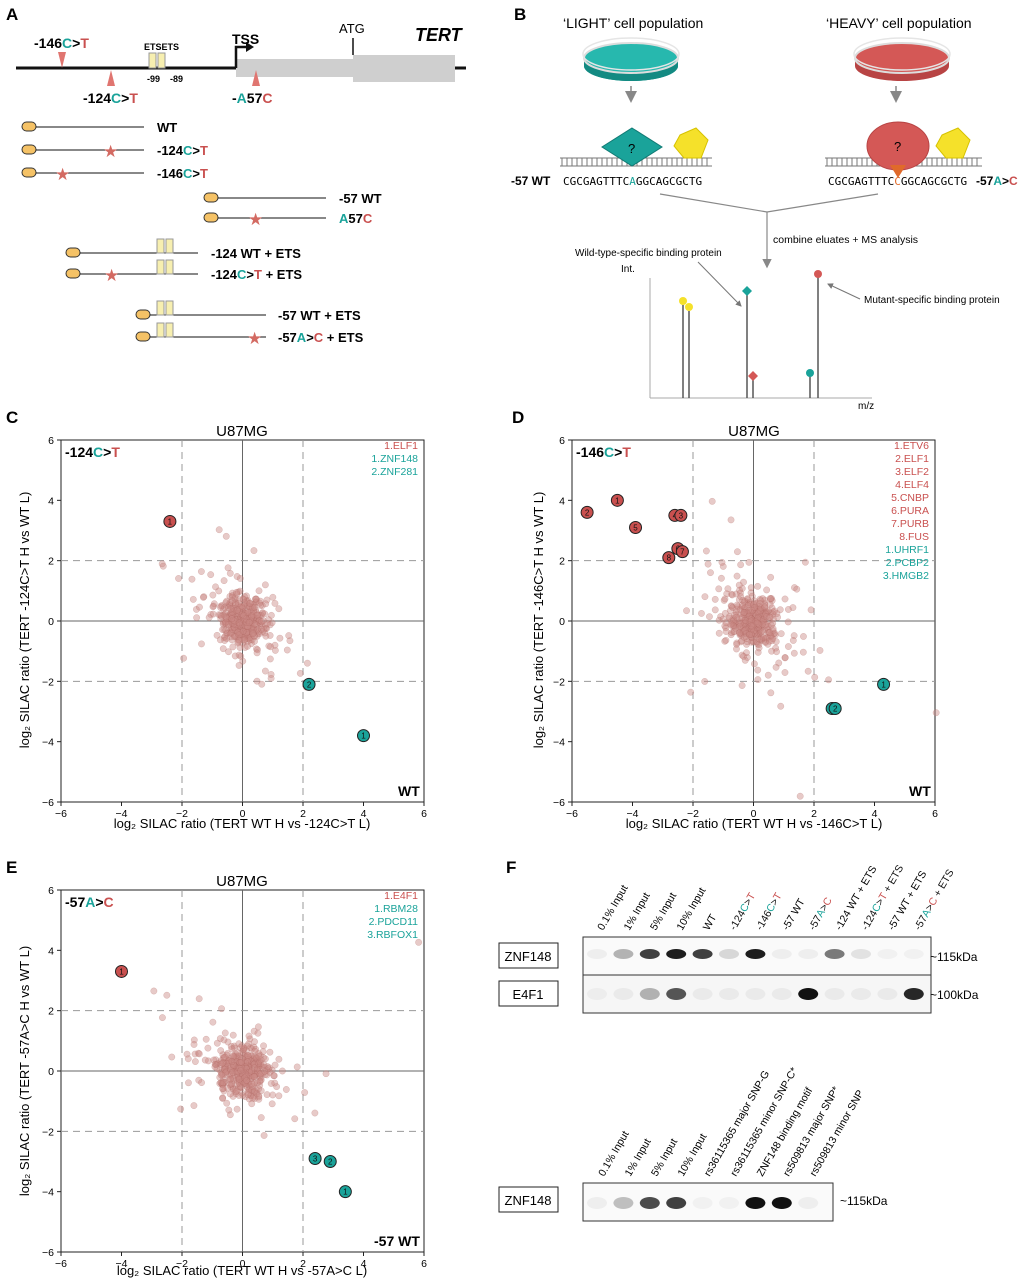  What do you see at coordinates (397, 1241) in the screenshot?
I see `panel-e-corner-57wt: -57 WT` at bounding box center [397, 1241].